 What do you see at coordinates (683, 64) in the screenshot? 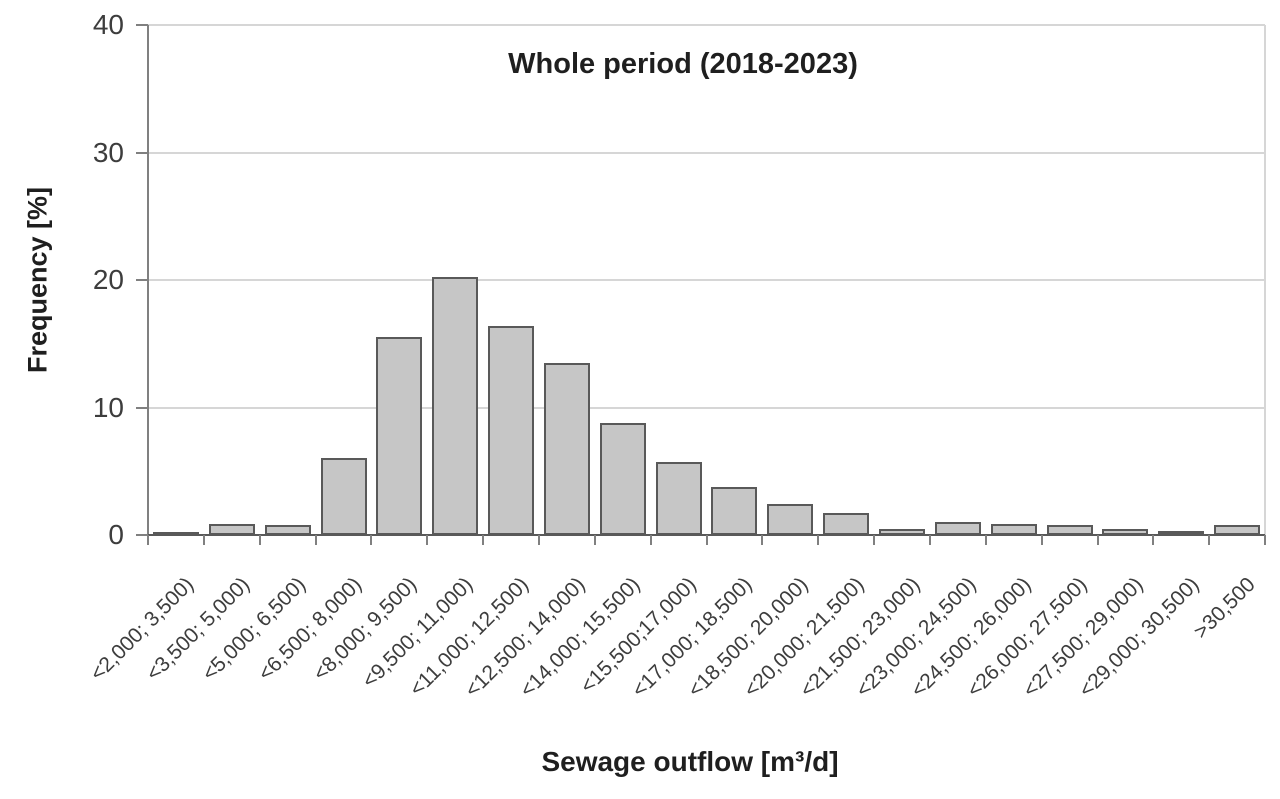
I see `chart-title: Whole period (2018-2023)` at bounding box center [683, 64].